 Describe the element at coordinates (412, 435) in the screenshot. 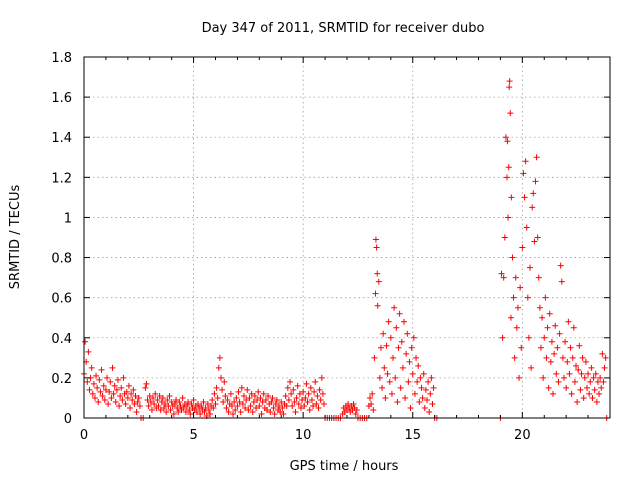

I see `x-tick-label: 15` at that location.